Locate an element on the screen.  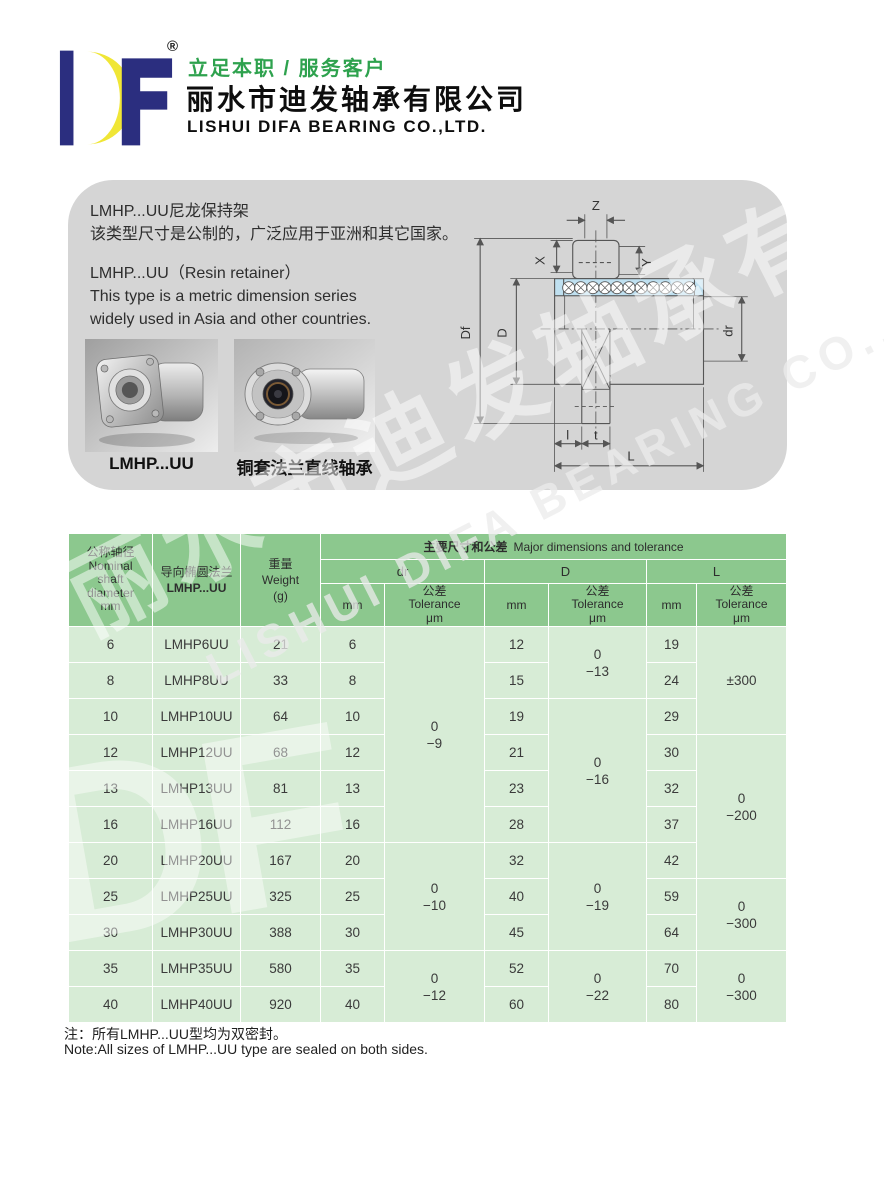
cell-model: LMHP25UU is located at coordinates (196, 896).